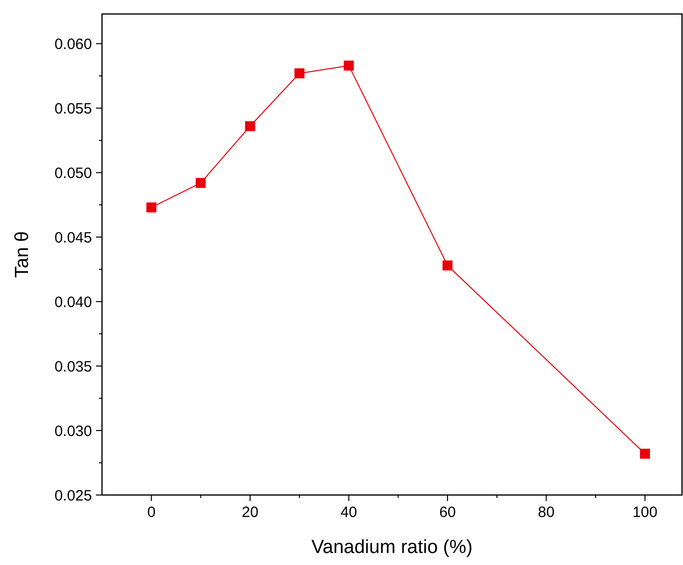 Image resolution: width=683 pixels, height=565 pixels. What do you see at coordinates (73, 173) in the screenshot?
I see `y-tick-label: 0.050` at bounding box center [73, 173].